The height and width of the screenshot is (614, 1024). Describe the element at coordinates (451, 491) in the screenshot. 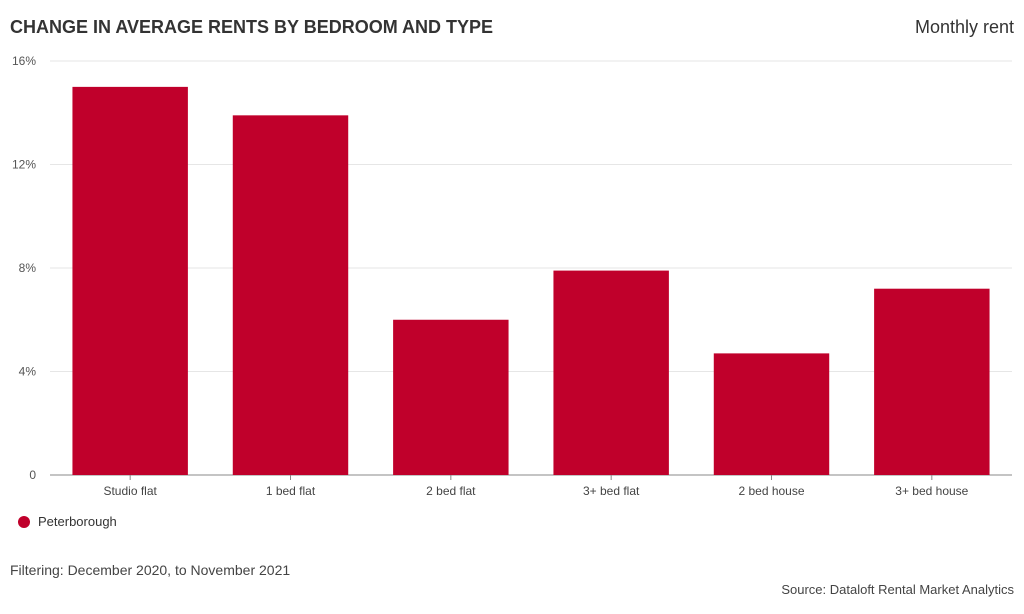

I see `x-tick-label: 2 bed flat` at that location.